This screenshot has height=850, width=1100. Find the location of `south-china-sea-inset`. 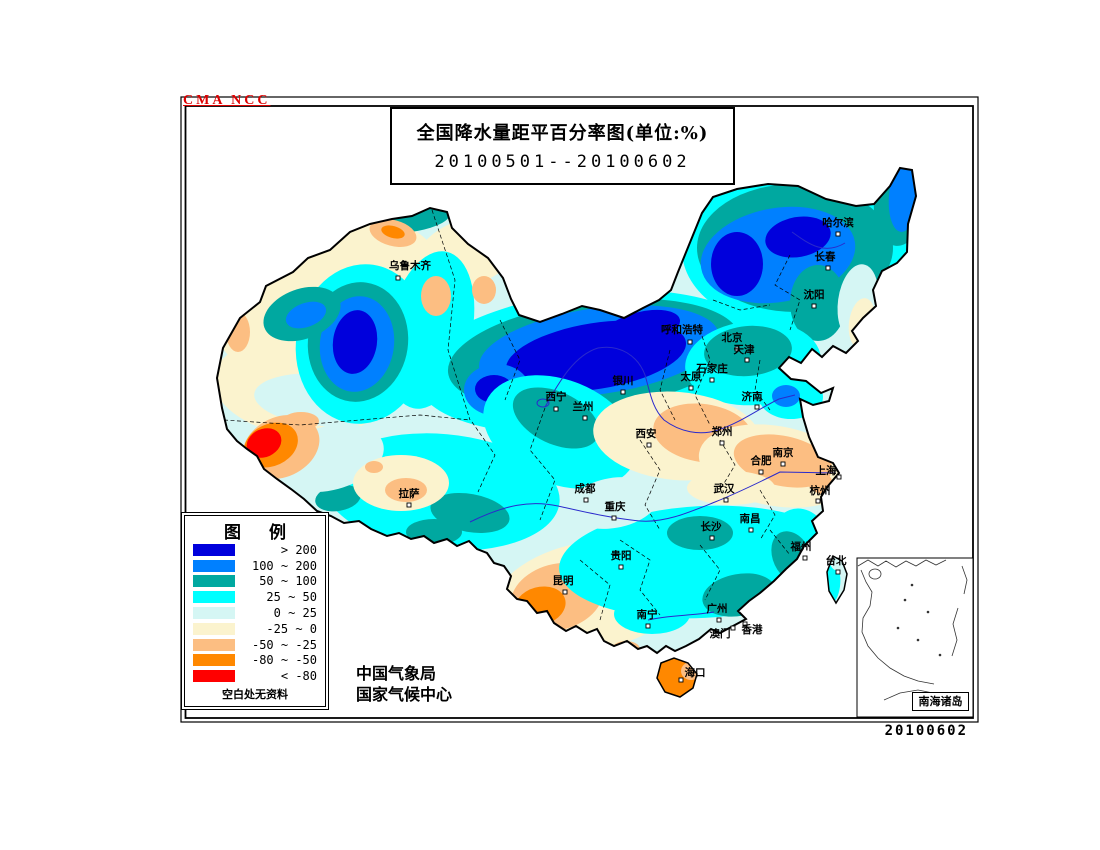

south-china-sea-inset is located at coordinates (915, 637).